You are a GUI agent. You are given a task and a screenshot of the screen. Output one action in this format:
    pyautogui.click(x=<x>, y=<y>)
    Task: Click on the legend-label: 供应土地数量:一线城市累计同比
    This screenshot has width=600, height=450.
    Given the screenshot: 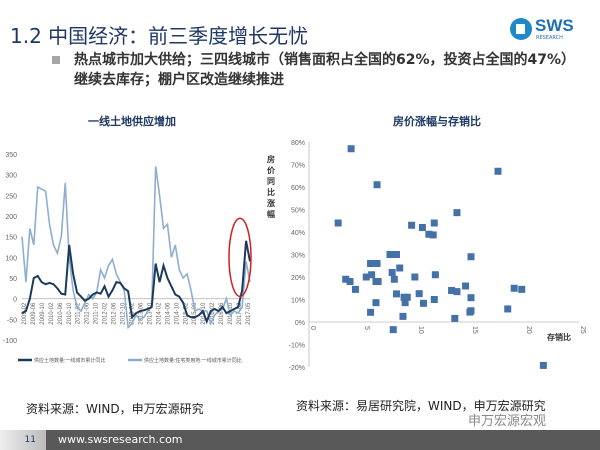 What is the action you would take?
    pyautogui.click(x=69, y=360)
    